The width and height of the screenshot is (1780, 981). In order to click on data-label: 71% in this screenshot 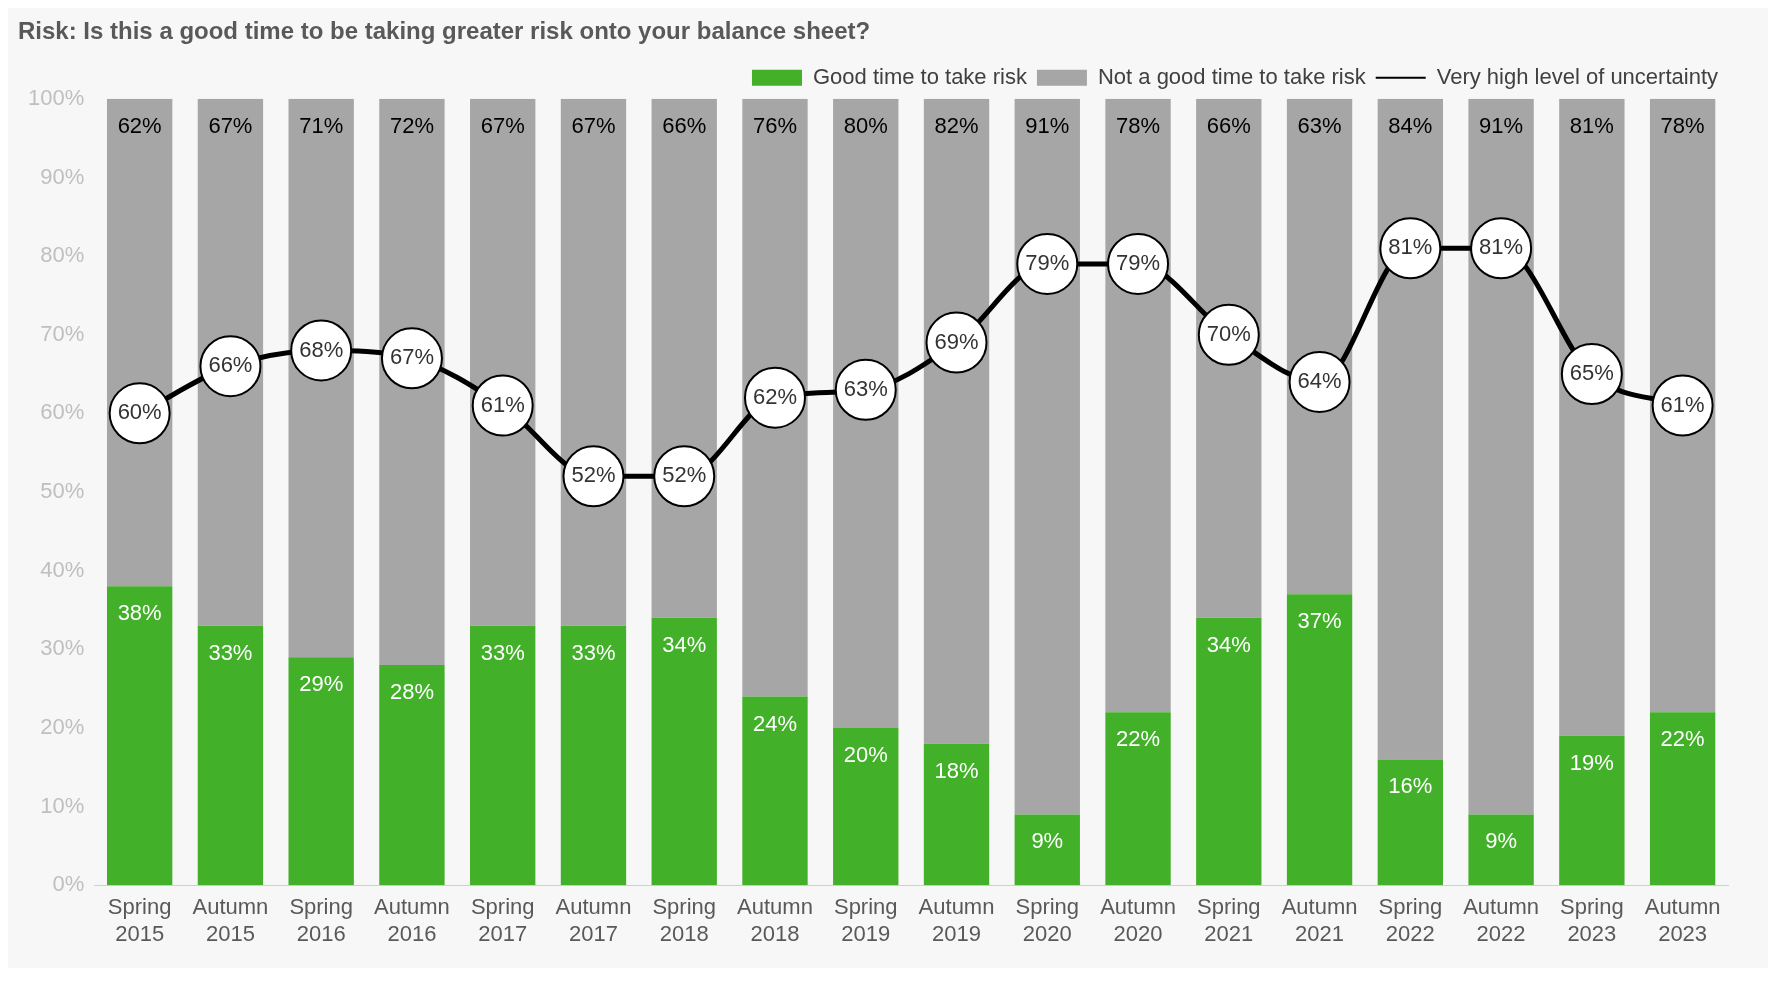, I will do `click(321, 125)`.